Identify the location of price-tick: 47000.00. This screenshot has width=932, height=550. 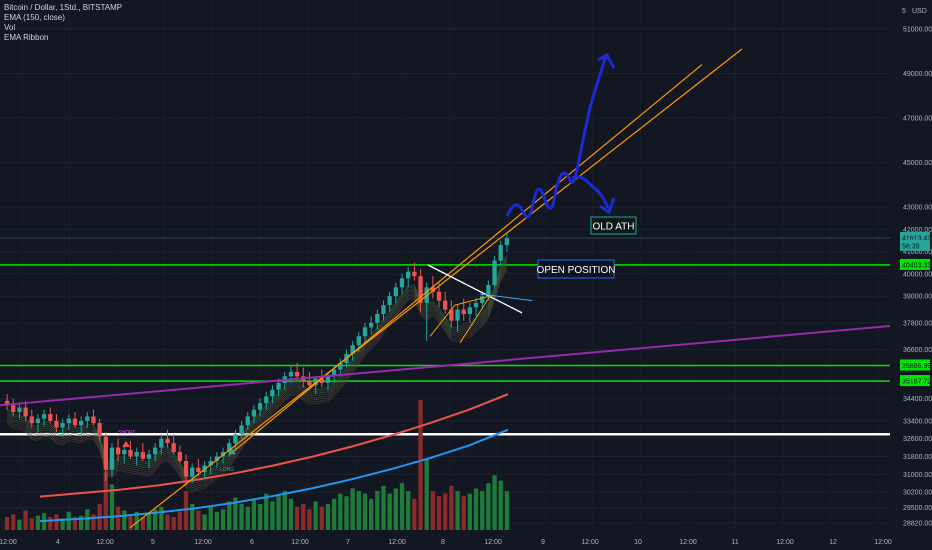
(917, 119).